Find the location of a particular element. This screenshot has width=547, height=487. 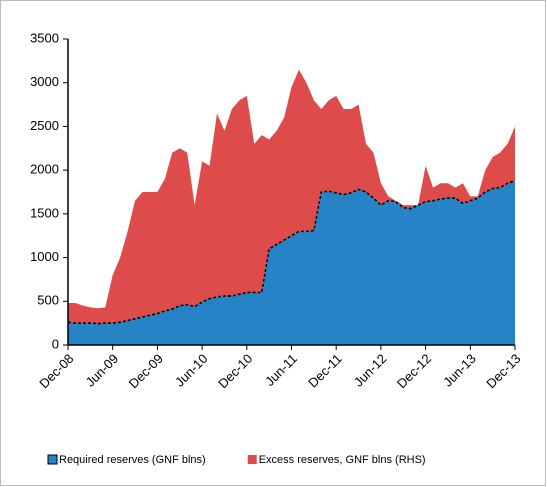

y-tick-label: 2000 is located at coordinates (44, 169).